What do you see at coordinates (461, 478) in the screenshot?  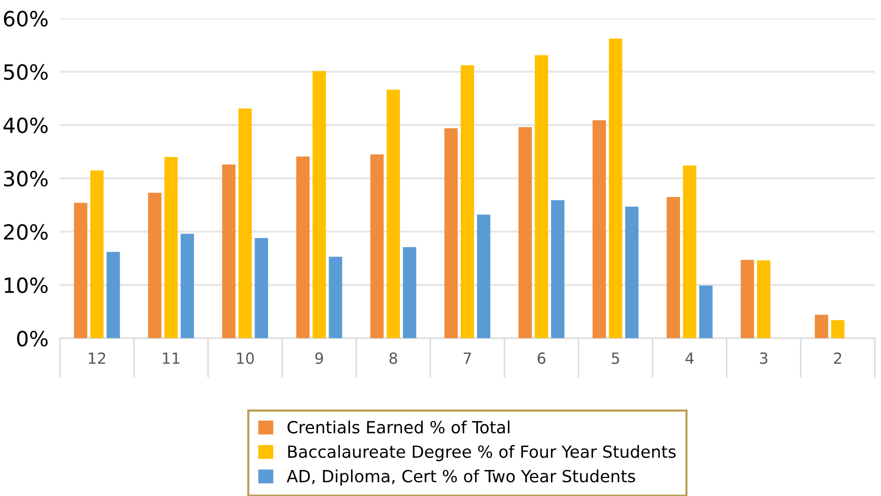 I see `legend-label: AD, Diploma, Cert % of Two Year Students` at bounding box center [461, 478].